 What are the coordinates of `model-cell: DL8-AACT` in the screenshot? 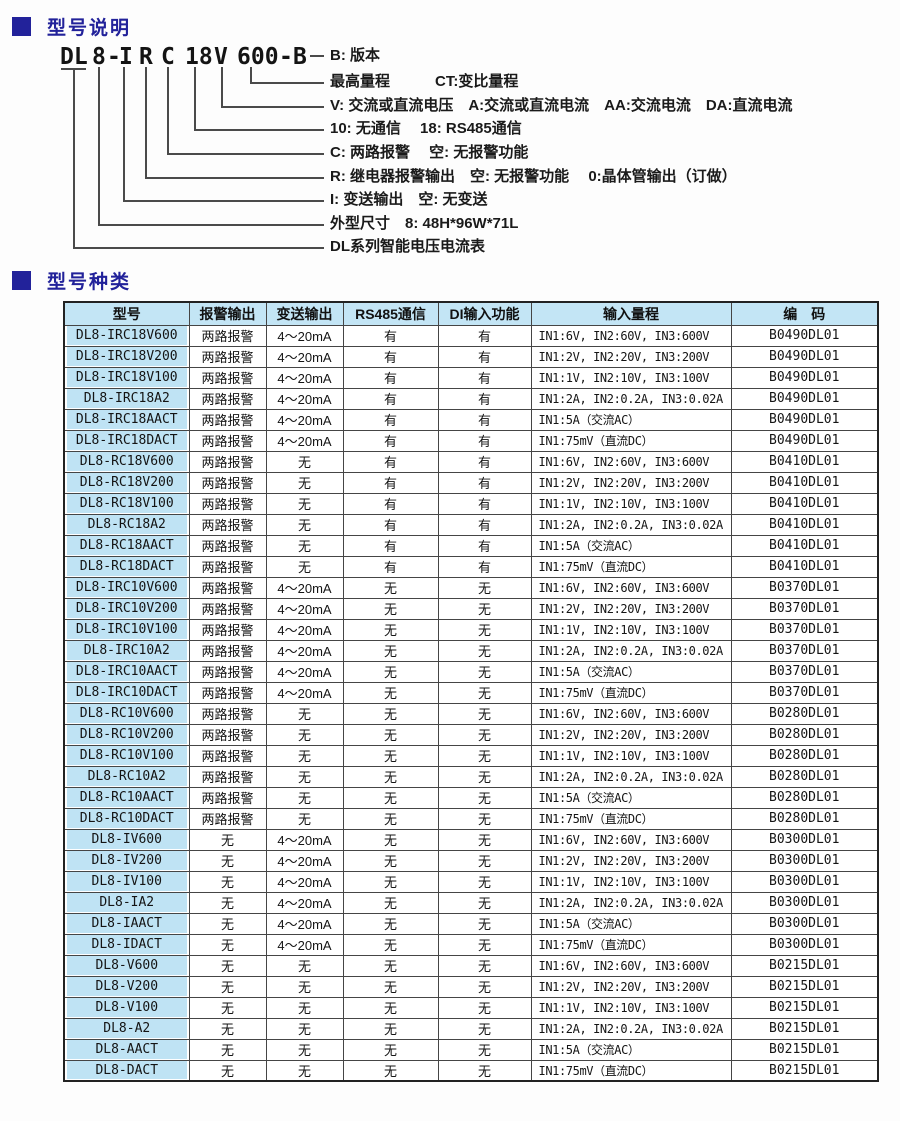 It's located at (126, 1049).